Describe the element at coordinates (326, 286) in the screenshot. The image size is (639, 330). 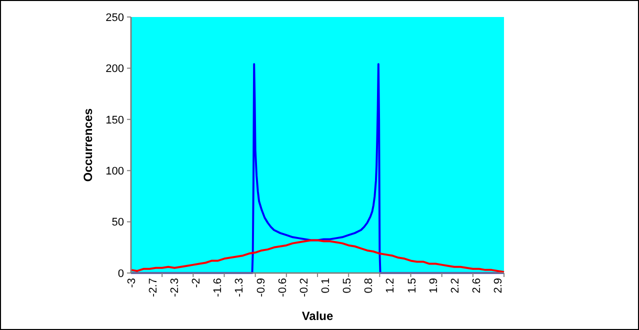
I see `x-tick-label: 0.1` at that location.